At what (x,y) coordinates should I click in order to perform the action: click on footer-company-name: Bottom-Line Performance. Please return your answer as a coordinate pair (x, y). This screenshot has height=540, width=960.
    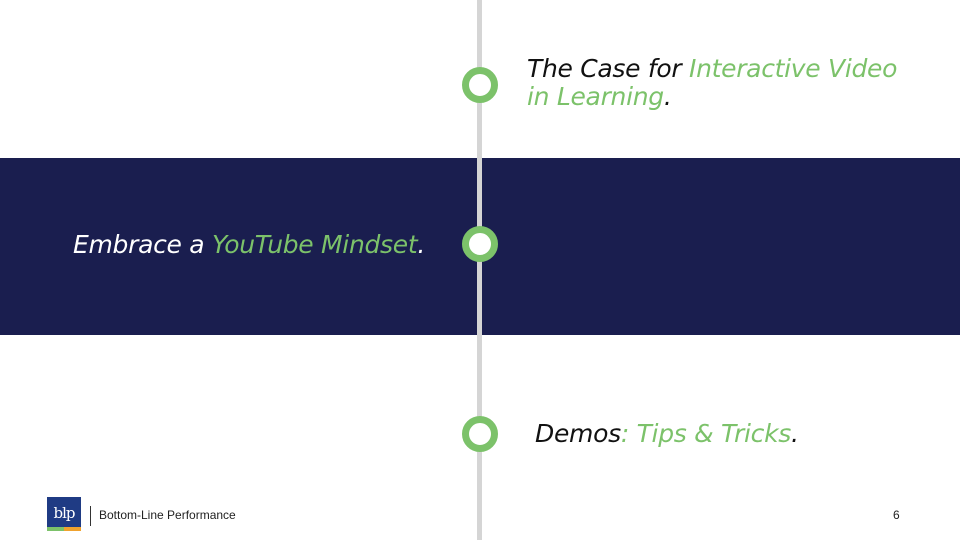
    Looking at the image, I should click on (167, 515).